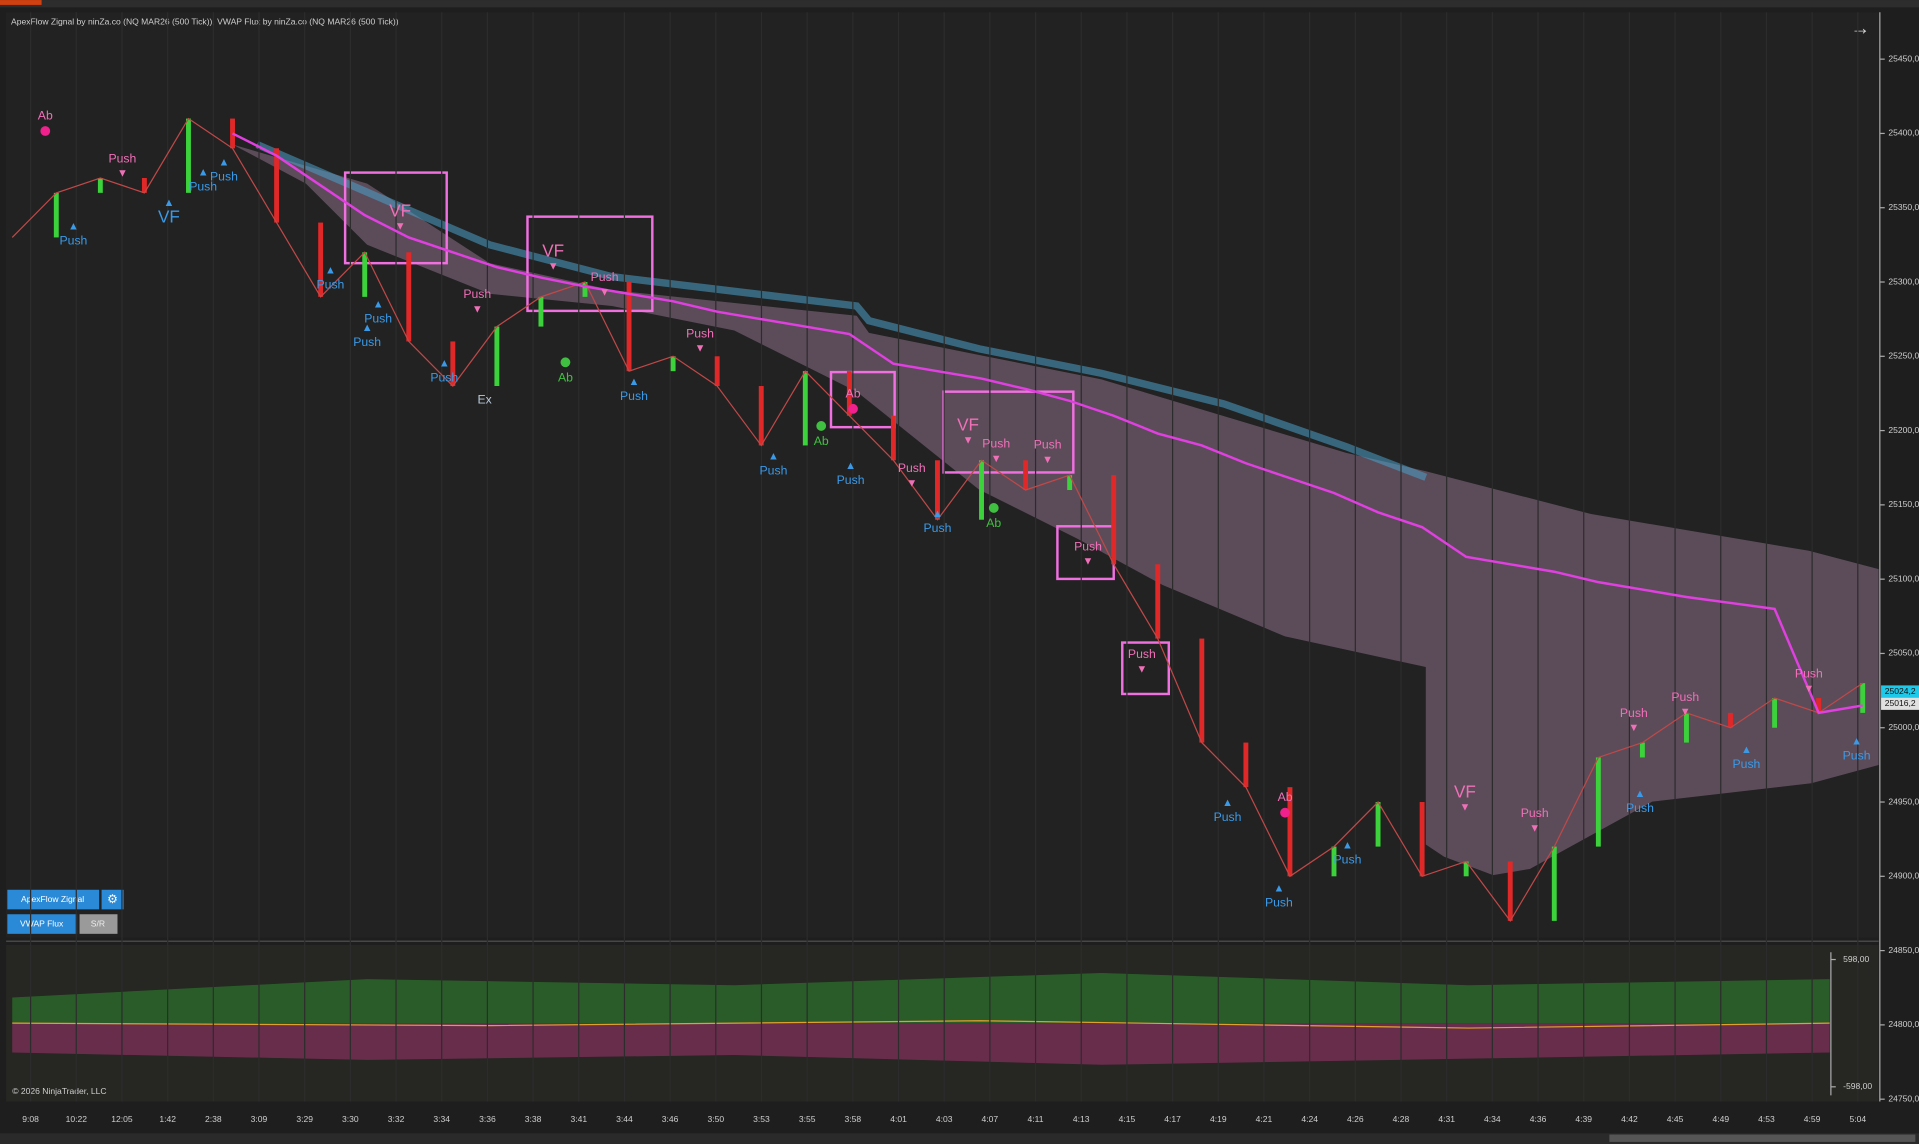  I want to click on time-label: 4:11, so click(1036, 1119).